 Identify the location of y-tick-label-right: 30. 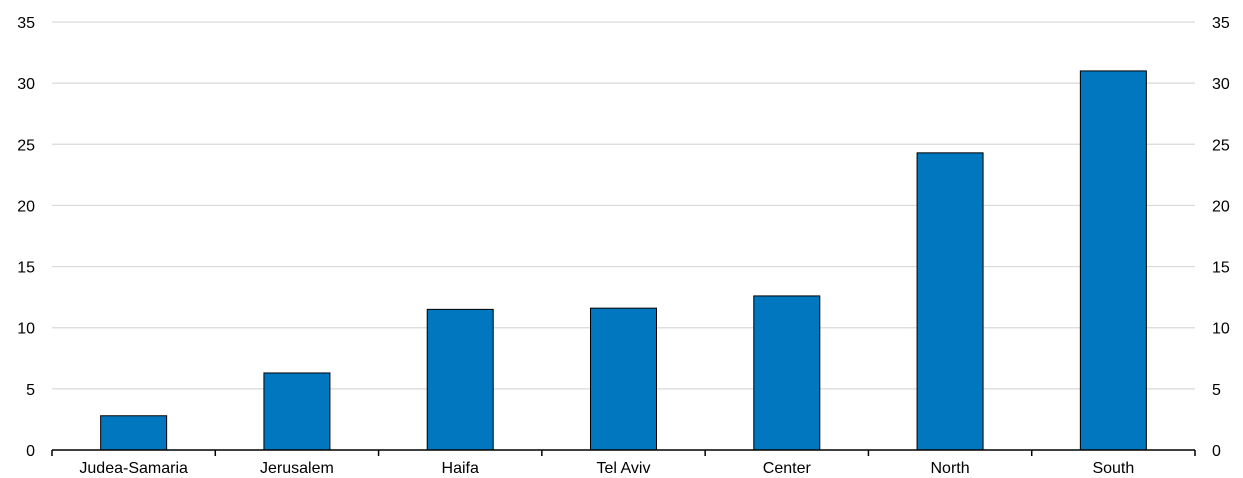
(1221, 84).